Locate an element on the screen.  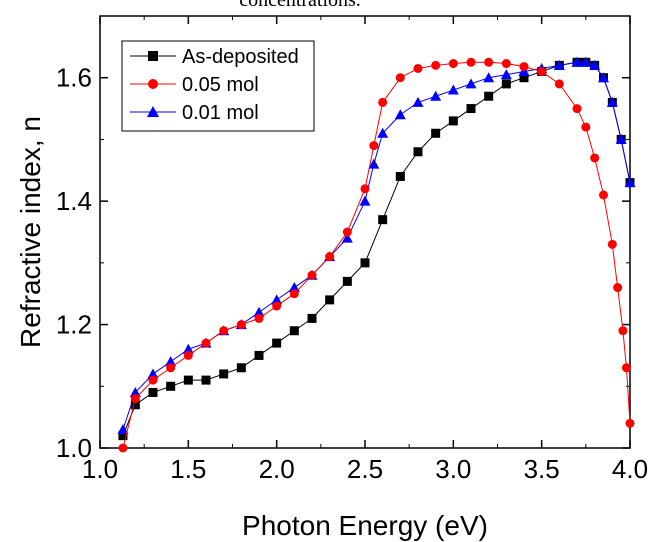
y-tick-label-0: 1.0 is located at coordinates (74, 448).